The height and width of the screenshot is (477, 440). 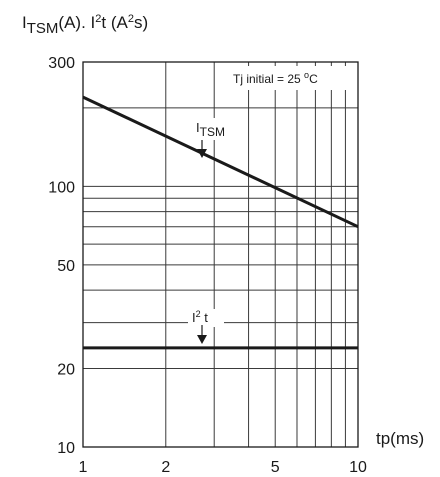 I want to click on i2t-label-group: I2 t, so click(x=206, y=326).